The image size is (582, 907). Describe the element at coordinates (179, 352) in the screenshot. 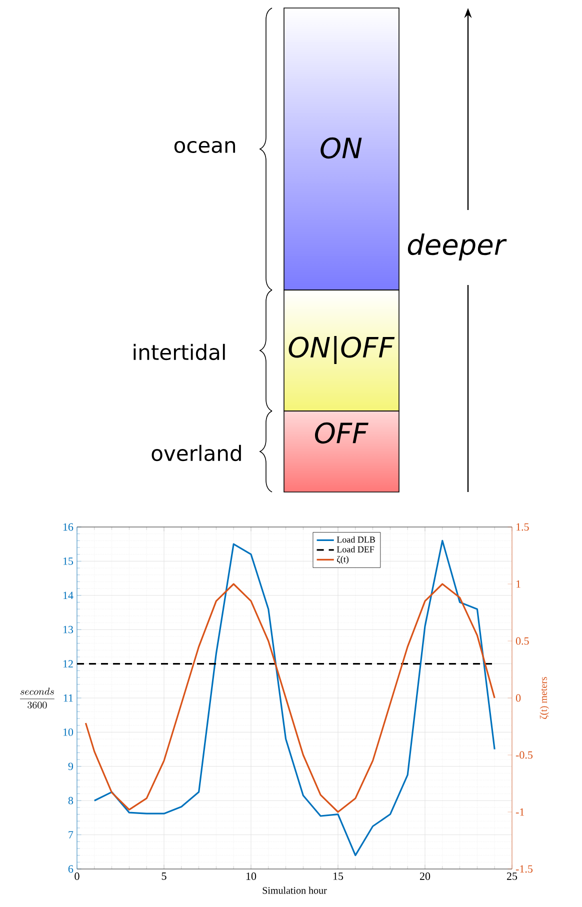

I see `text: intertidal` at that location.